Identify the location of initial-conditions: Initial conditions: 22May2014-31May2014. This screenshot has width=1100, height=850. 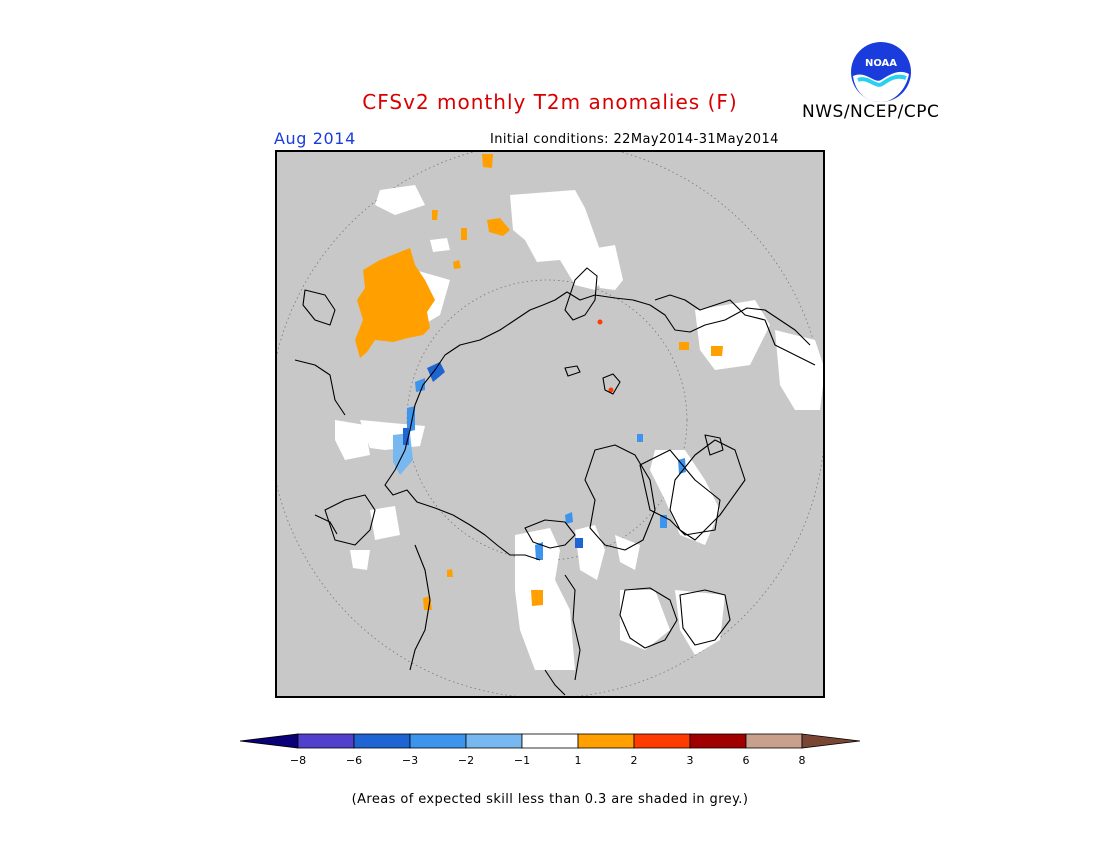
(634, 139).